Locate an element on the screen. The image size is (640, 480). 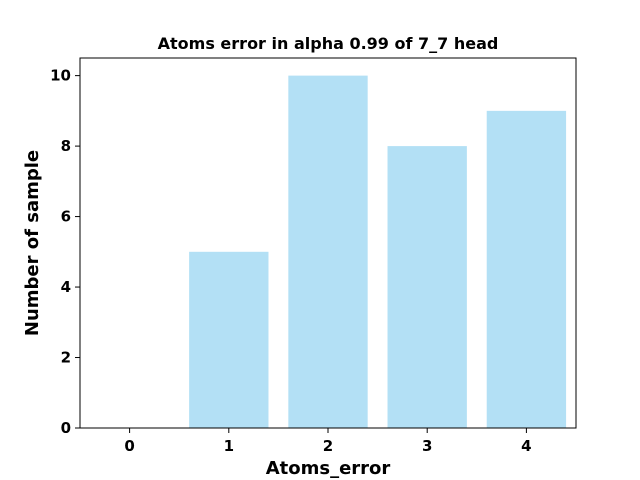
y-tick-label: 6 is located at coordinates (66, 217).